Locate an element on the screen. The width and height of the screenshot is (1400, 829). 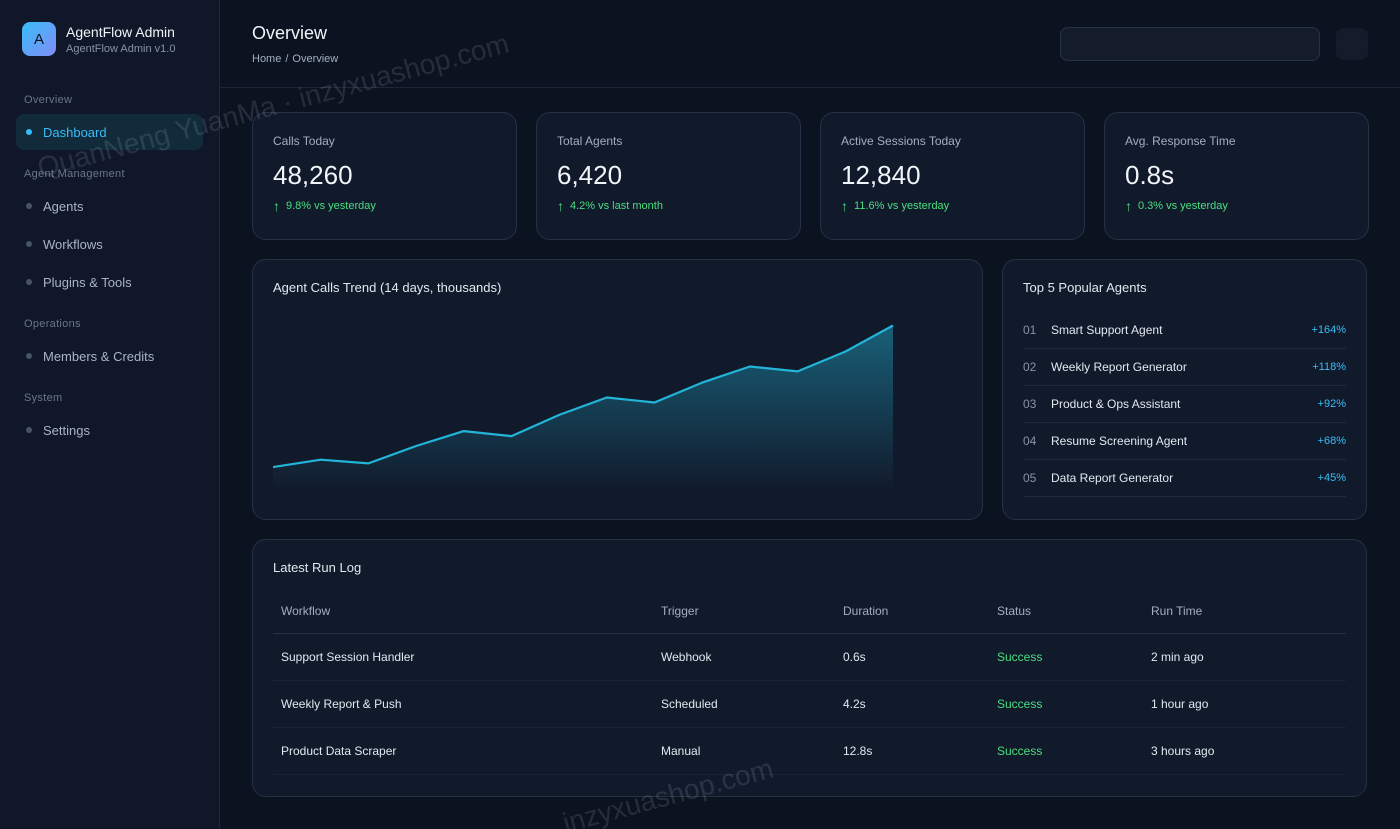
cell-trigger: Scheduled is located at coordinates (744, 704).